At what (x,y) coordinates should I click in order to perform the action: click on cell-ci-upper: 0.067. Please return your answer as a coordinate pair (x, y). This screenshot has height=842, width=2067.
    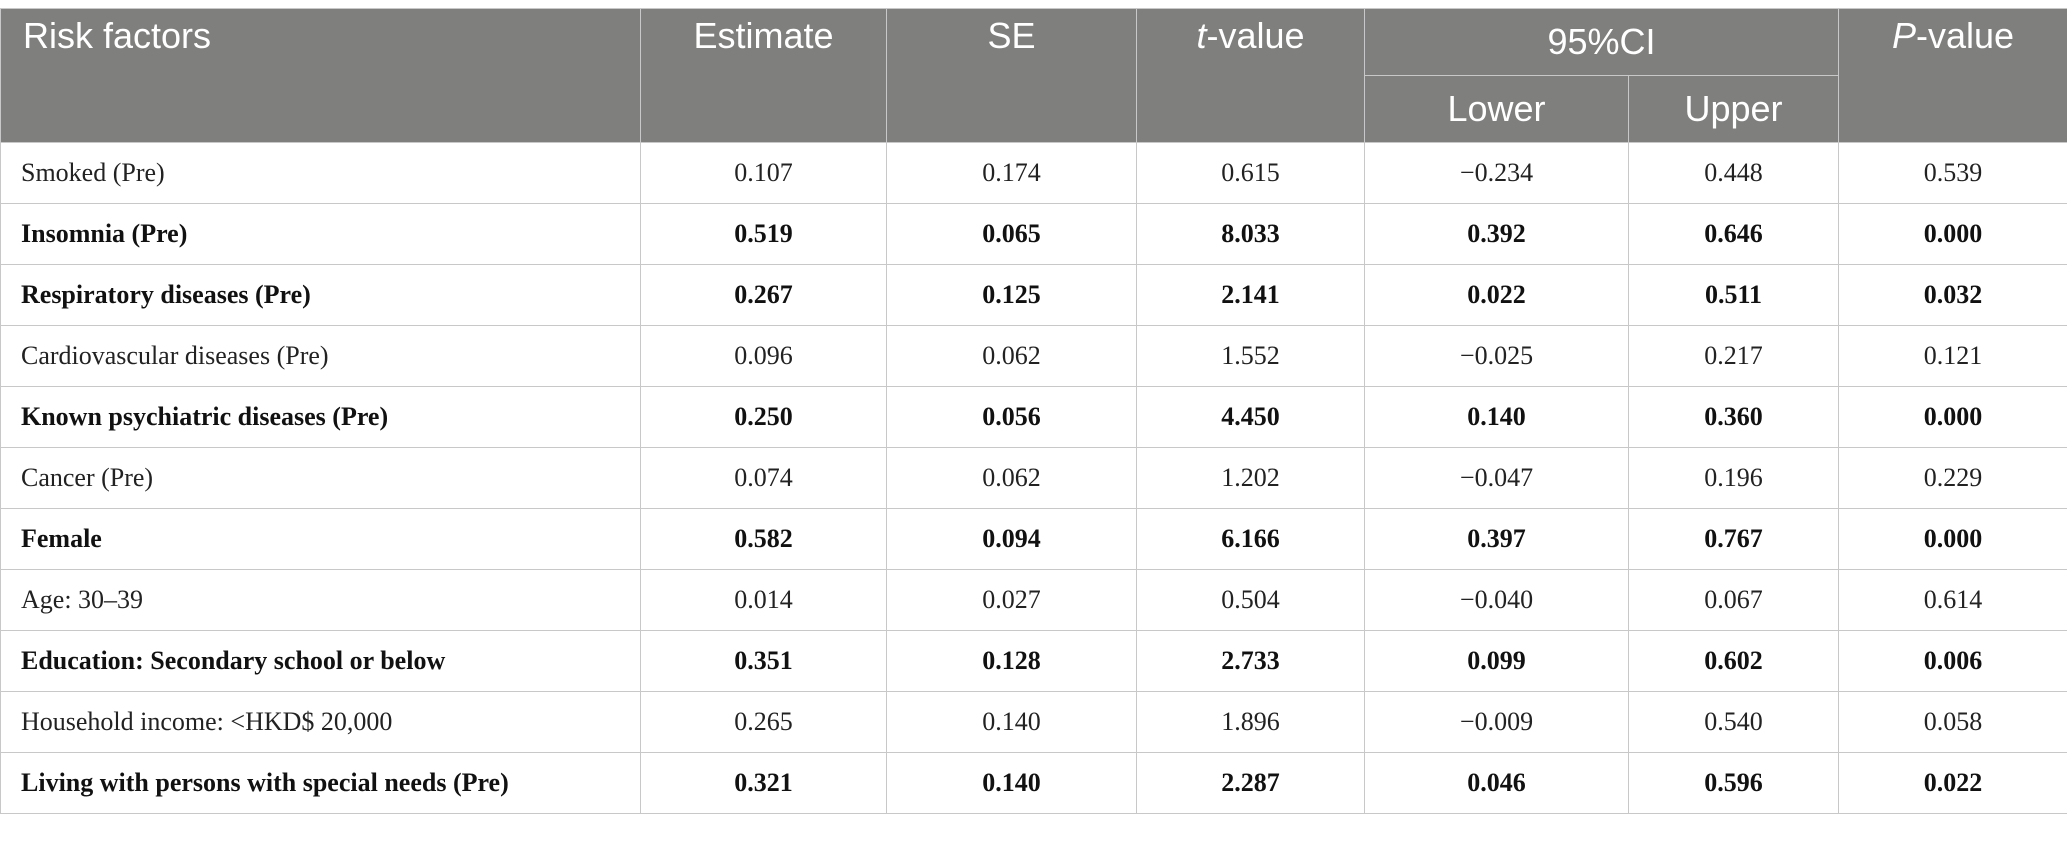
    Looking at the image, I should click on (1733, 600).